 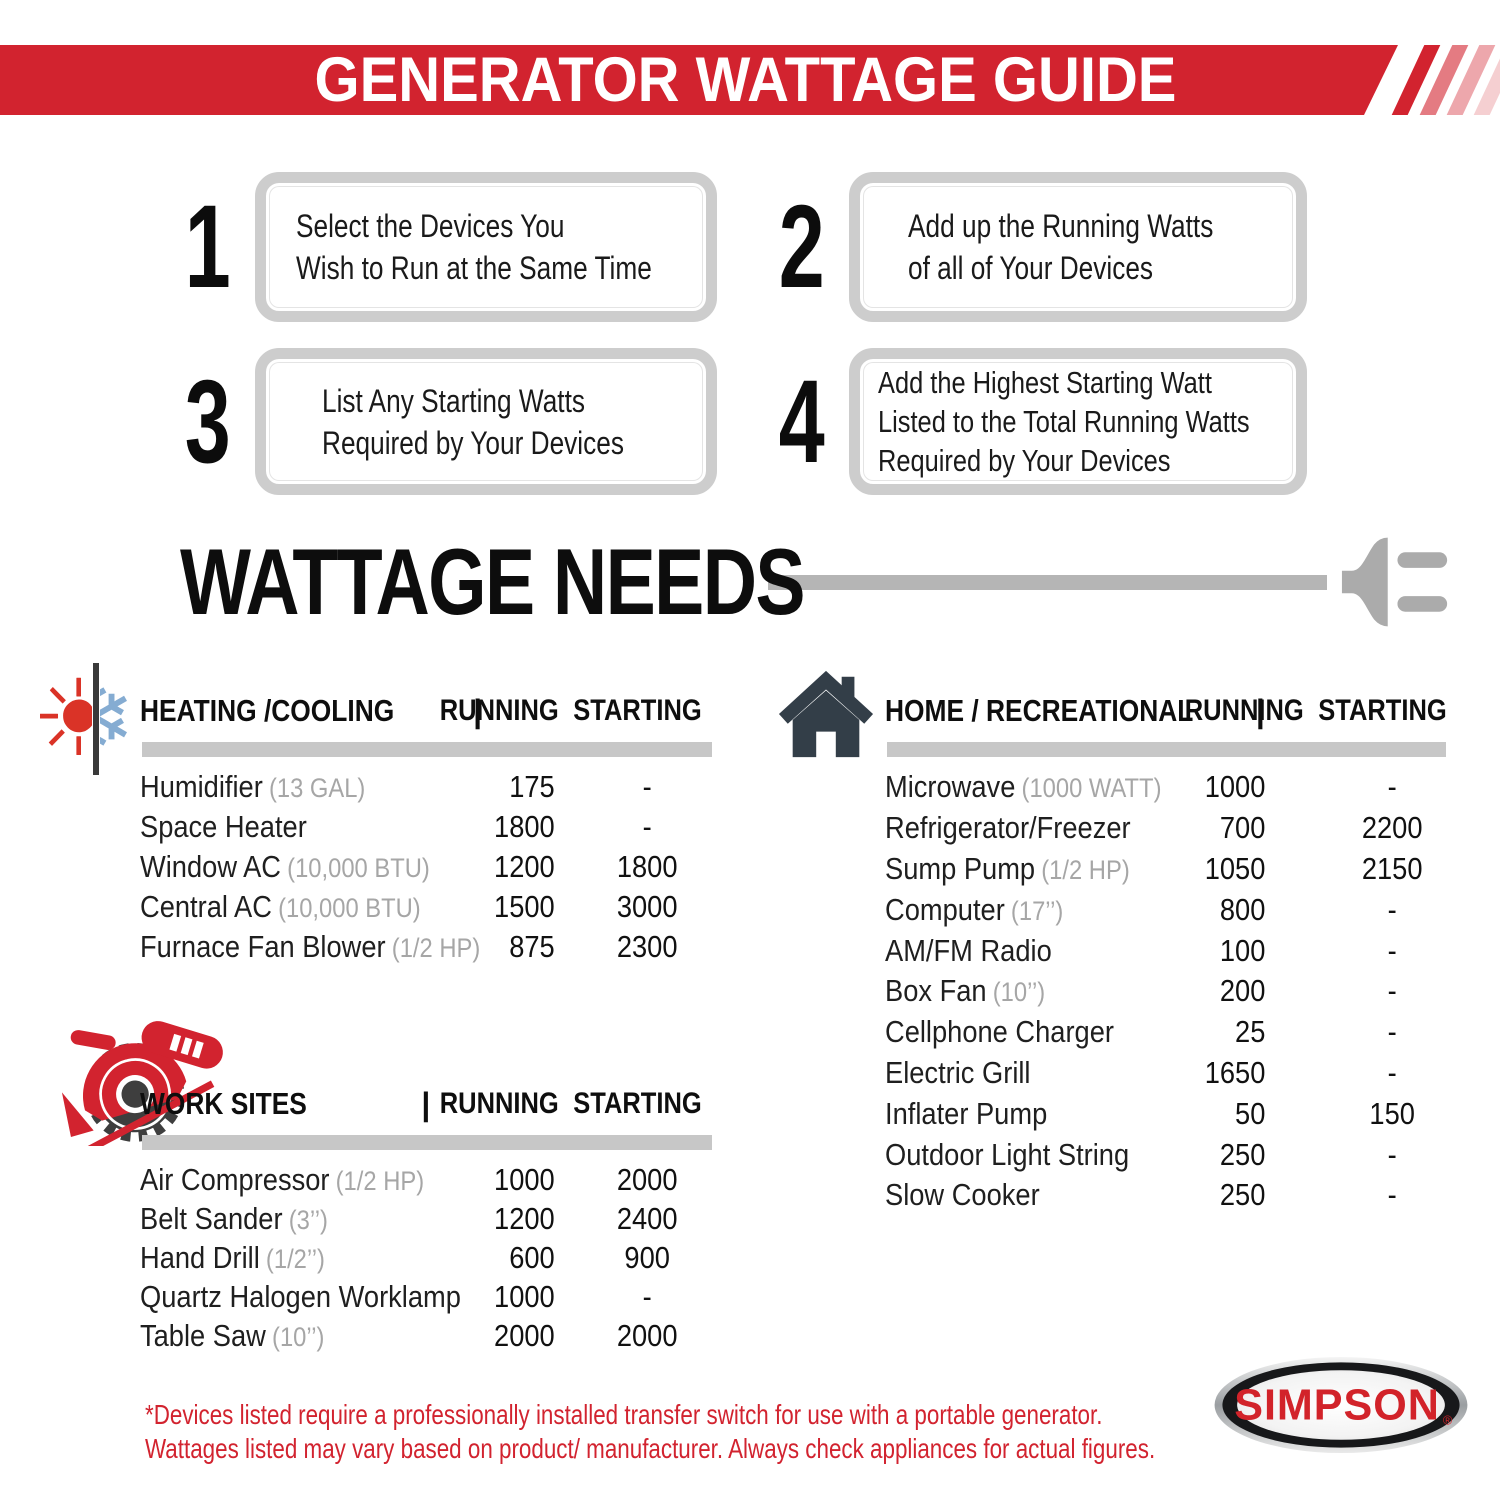 I want to click on circular-saw-icon, so click(x=142, y=1083).